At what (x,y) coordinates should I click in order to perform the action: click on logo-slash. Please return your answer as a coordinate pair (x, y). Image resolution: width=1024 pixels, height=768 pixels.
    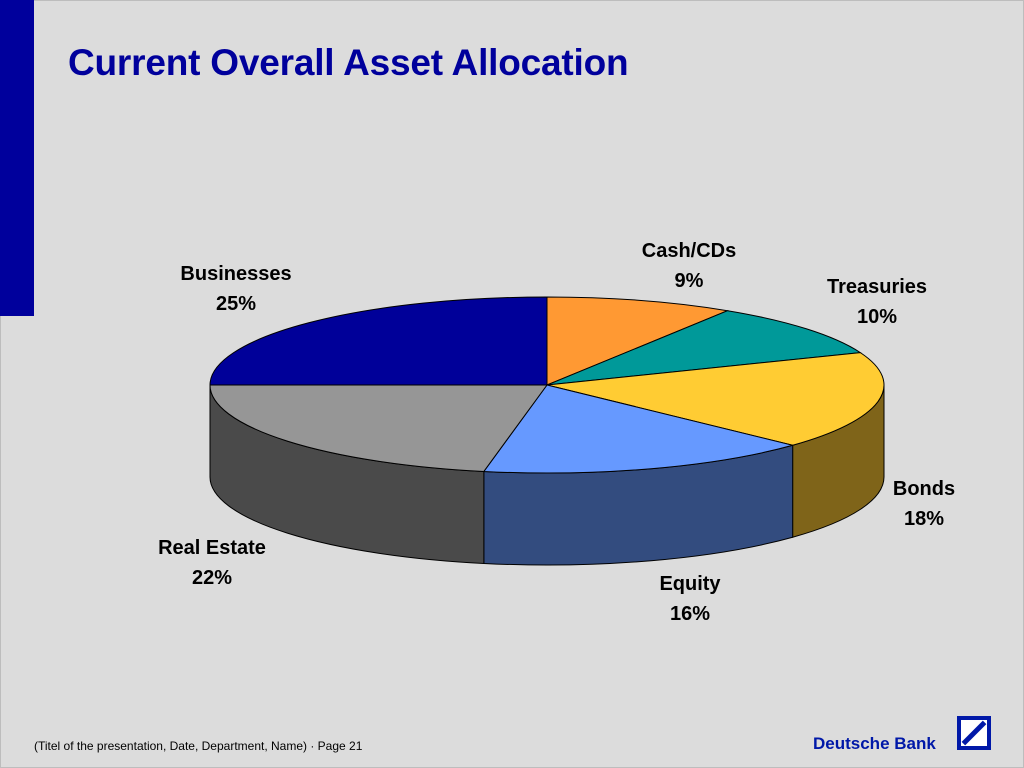
    Looking at the image, I should click on (974, 733).